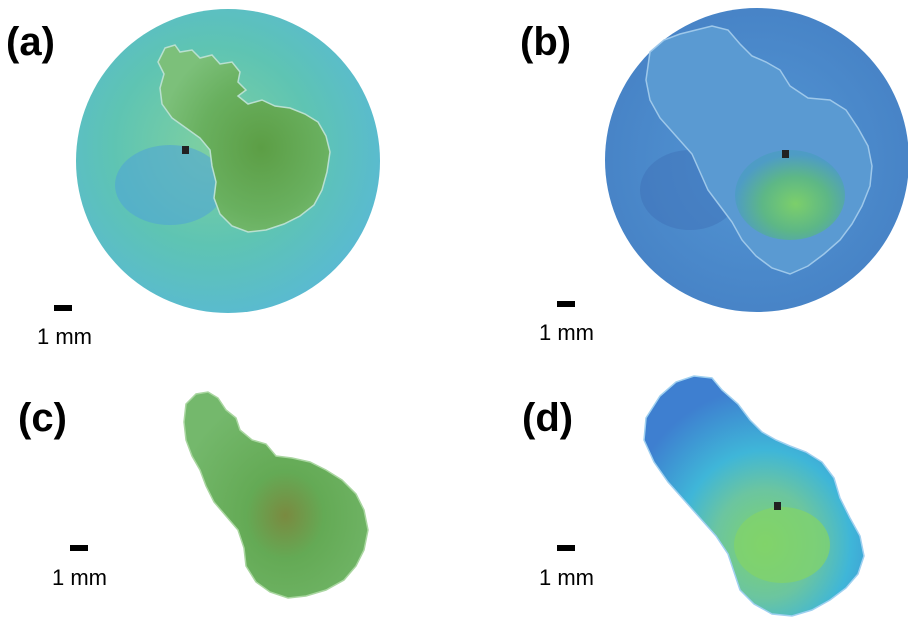 The image size is (908, 625). I want to click on panel-a-scale-text: 1 mm, so click(64, 336).